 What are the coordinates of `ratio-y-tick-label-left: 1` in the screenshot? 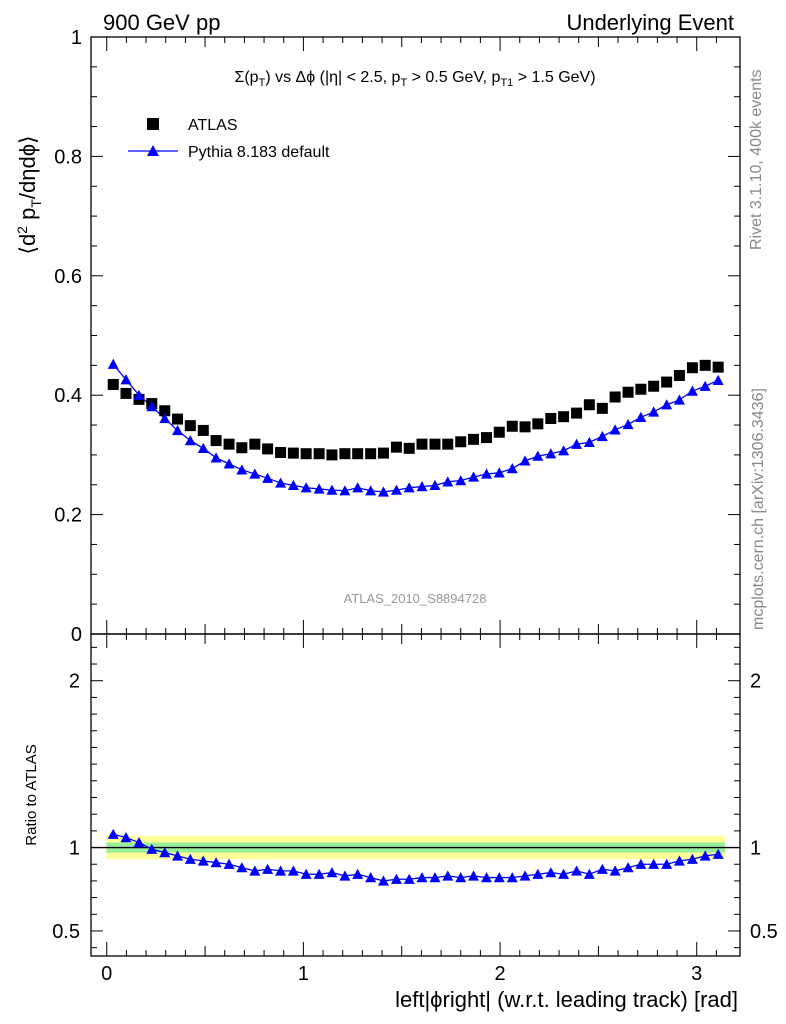 It's located at (74, 849).